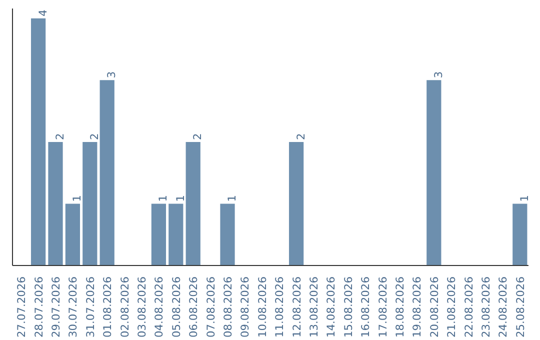 This screenshot has height=340, width=540. What do you see at coordinates (348, 307) in the screenshot?
I see `x-tick-label: 15.08.2026` at bounding box center [348, 307].